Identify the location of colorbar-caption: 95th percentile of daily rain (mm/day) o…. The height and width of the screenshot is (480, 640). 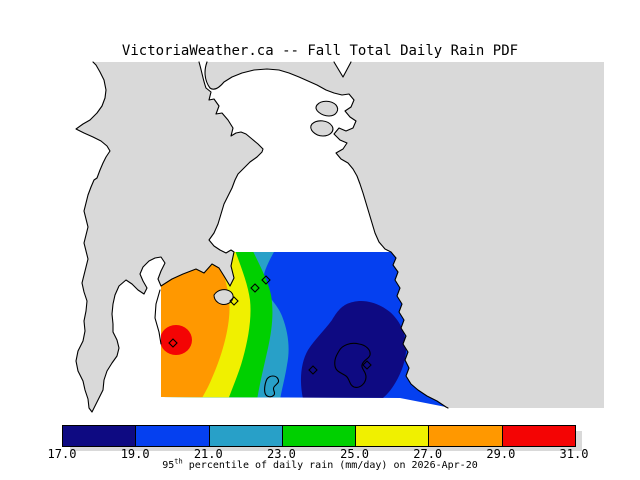
(320, 464).